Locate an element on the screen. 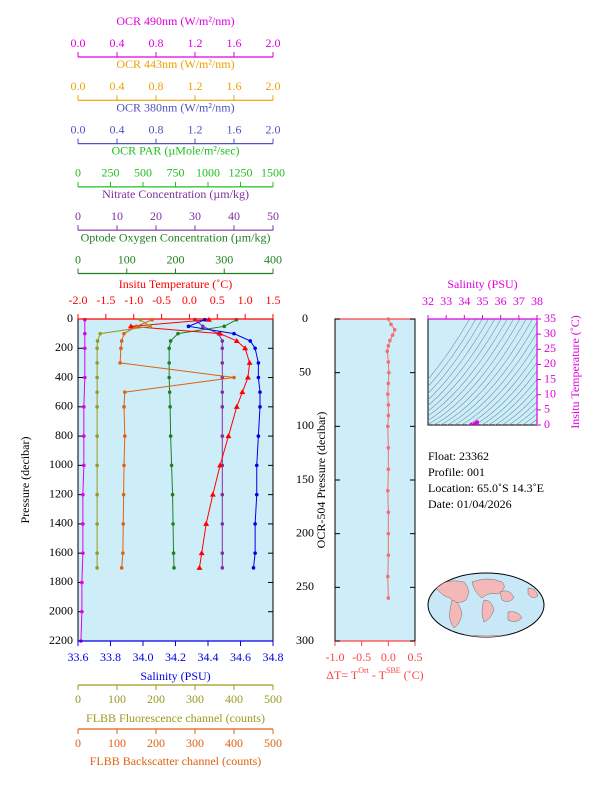 This screenshot has width=598, height=785. y-tick-label: 400 is located at coordinates (64, 376).